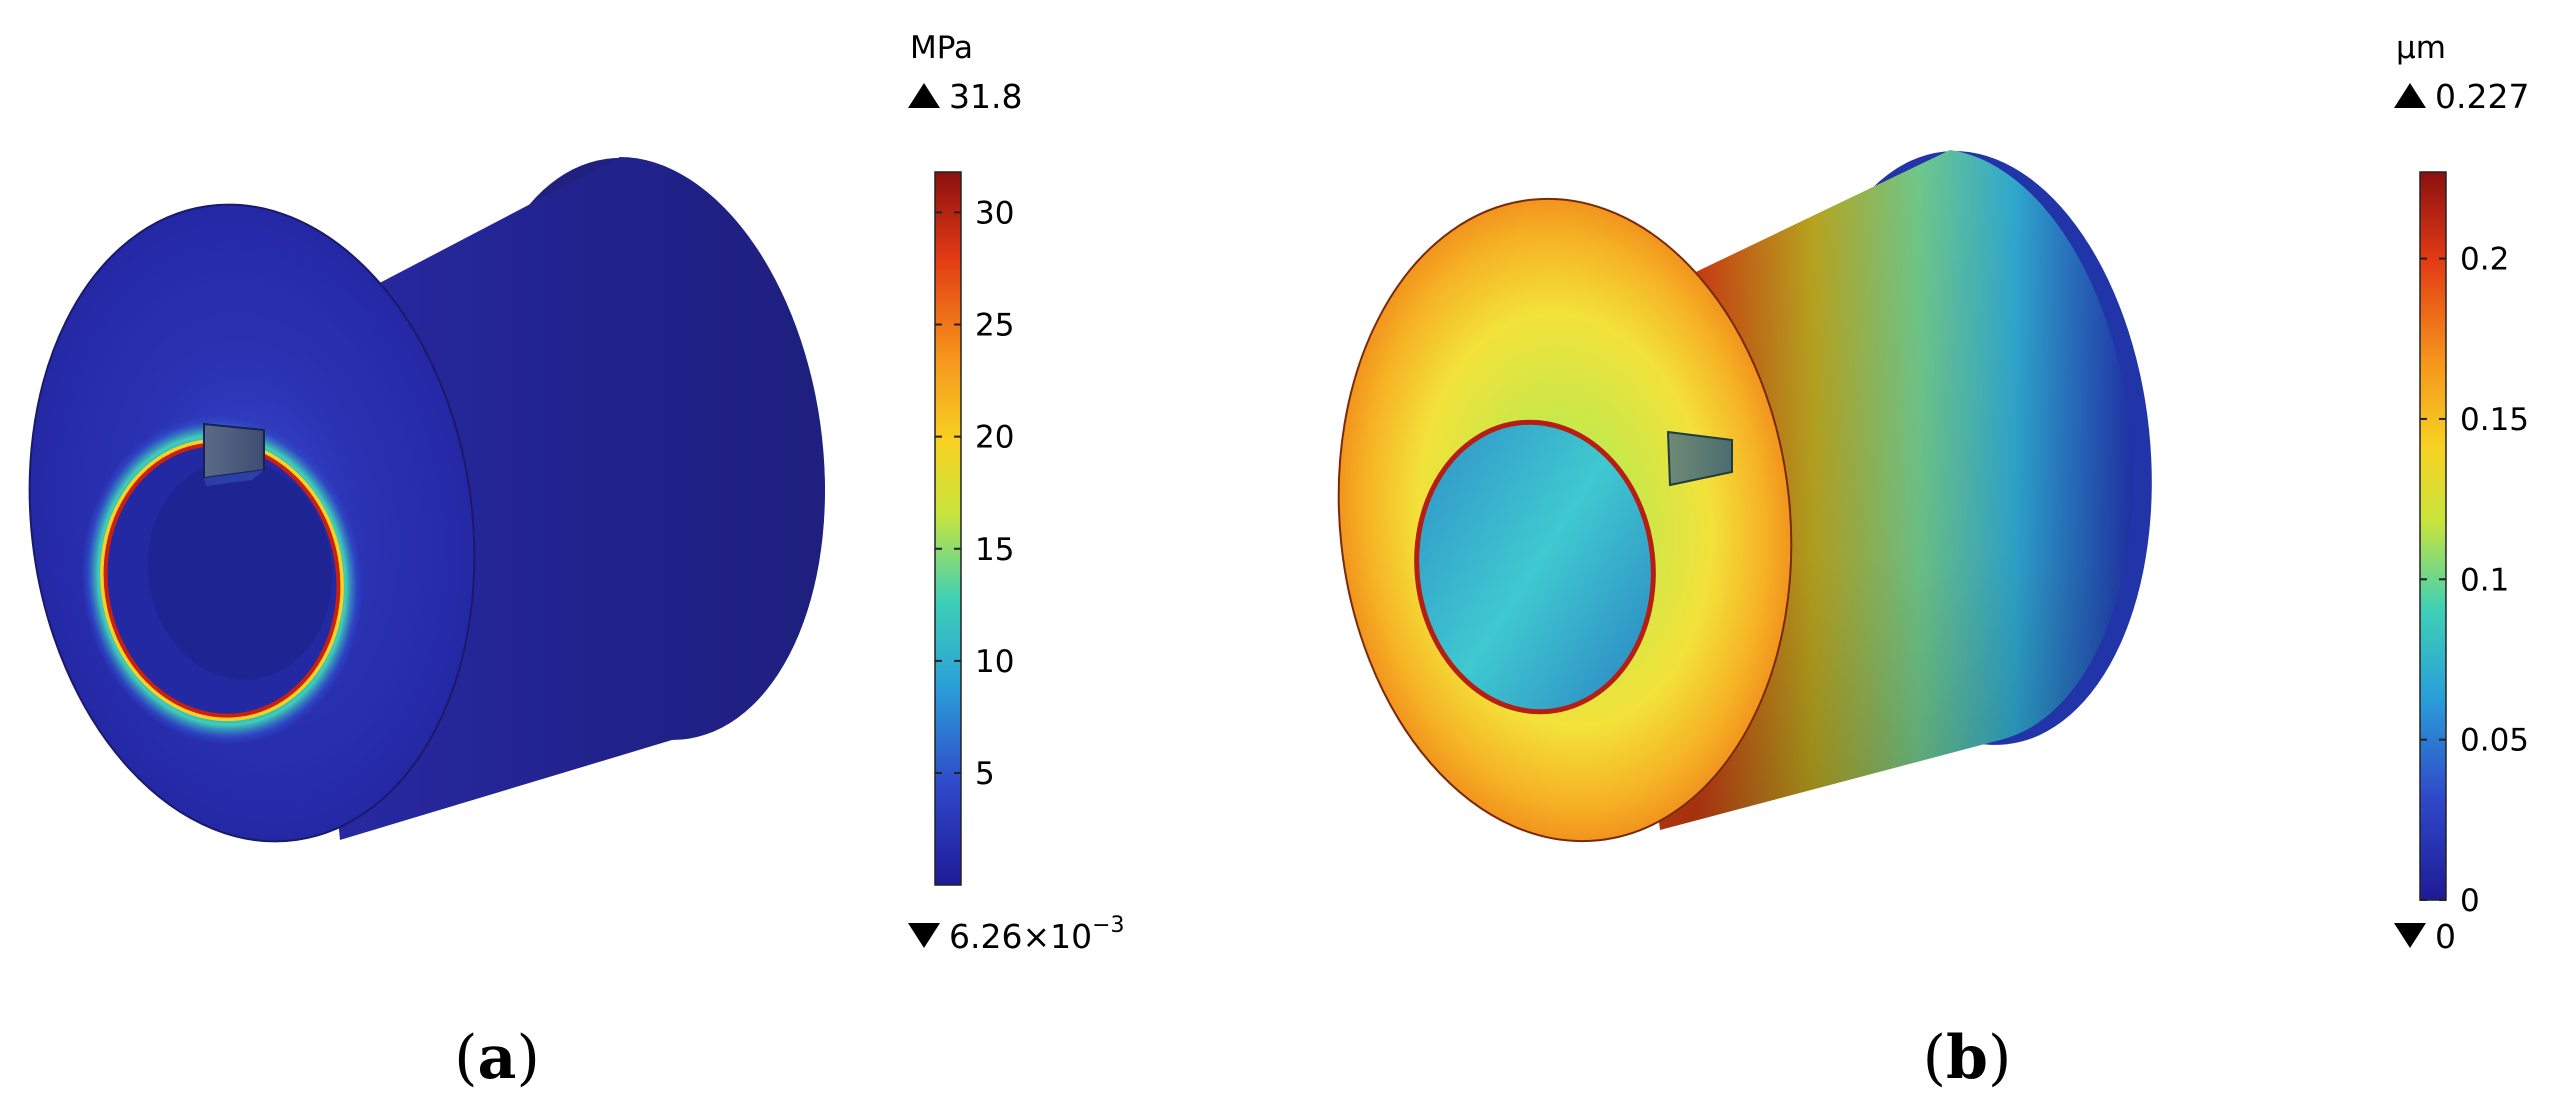 This screenshot has height=1102, width=2576. I want to click on colorbar-b-tick-label: 0.15, so click(2494, 420).